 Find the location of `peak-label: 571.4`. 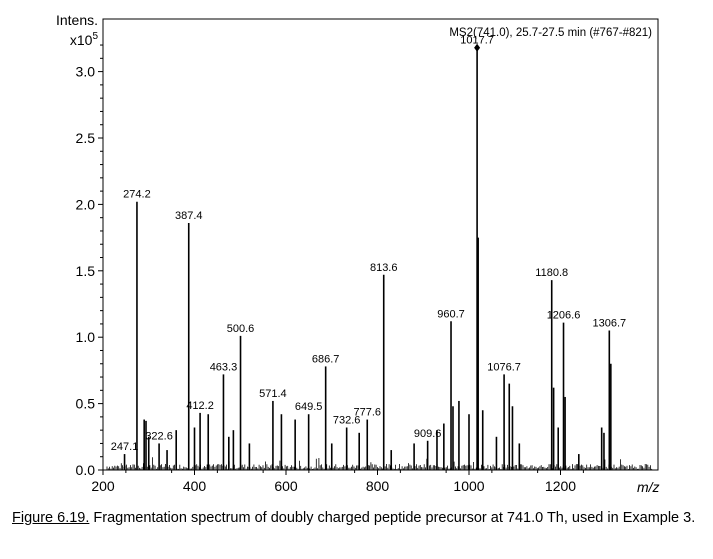

peak-label: 571.4 is located at coordinates (273, 394).